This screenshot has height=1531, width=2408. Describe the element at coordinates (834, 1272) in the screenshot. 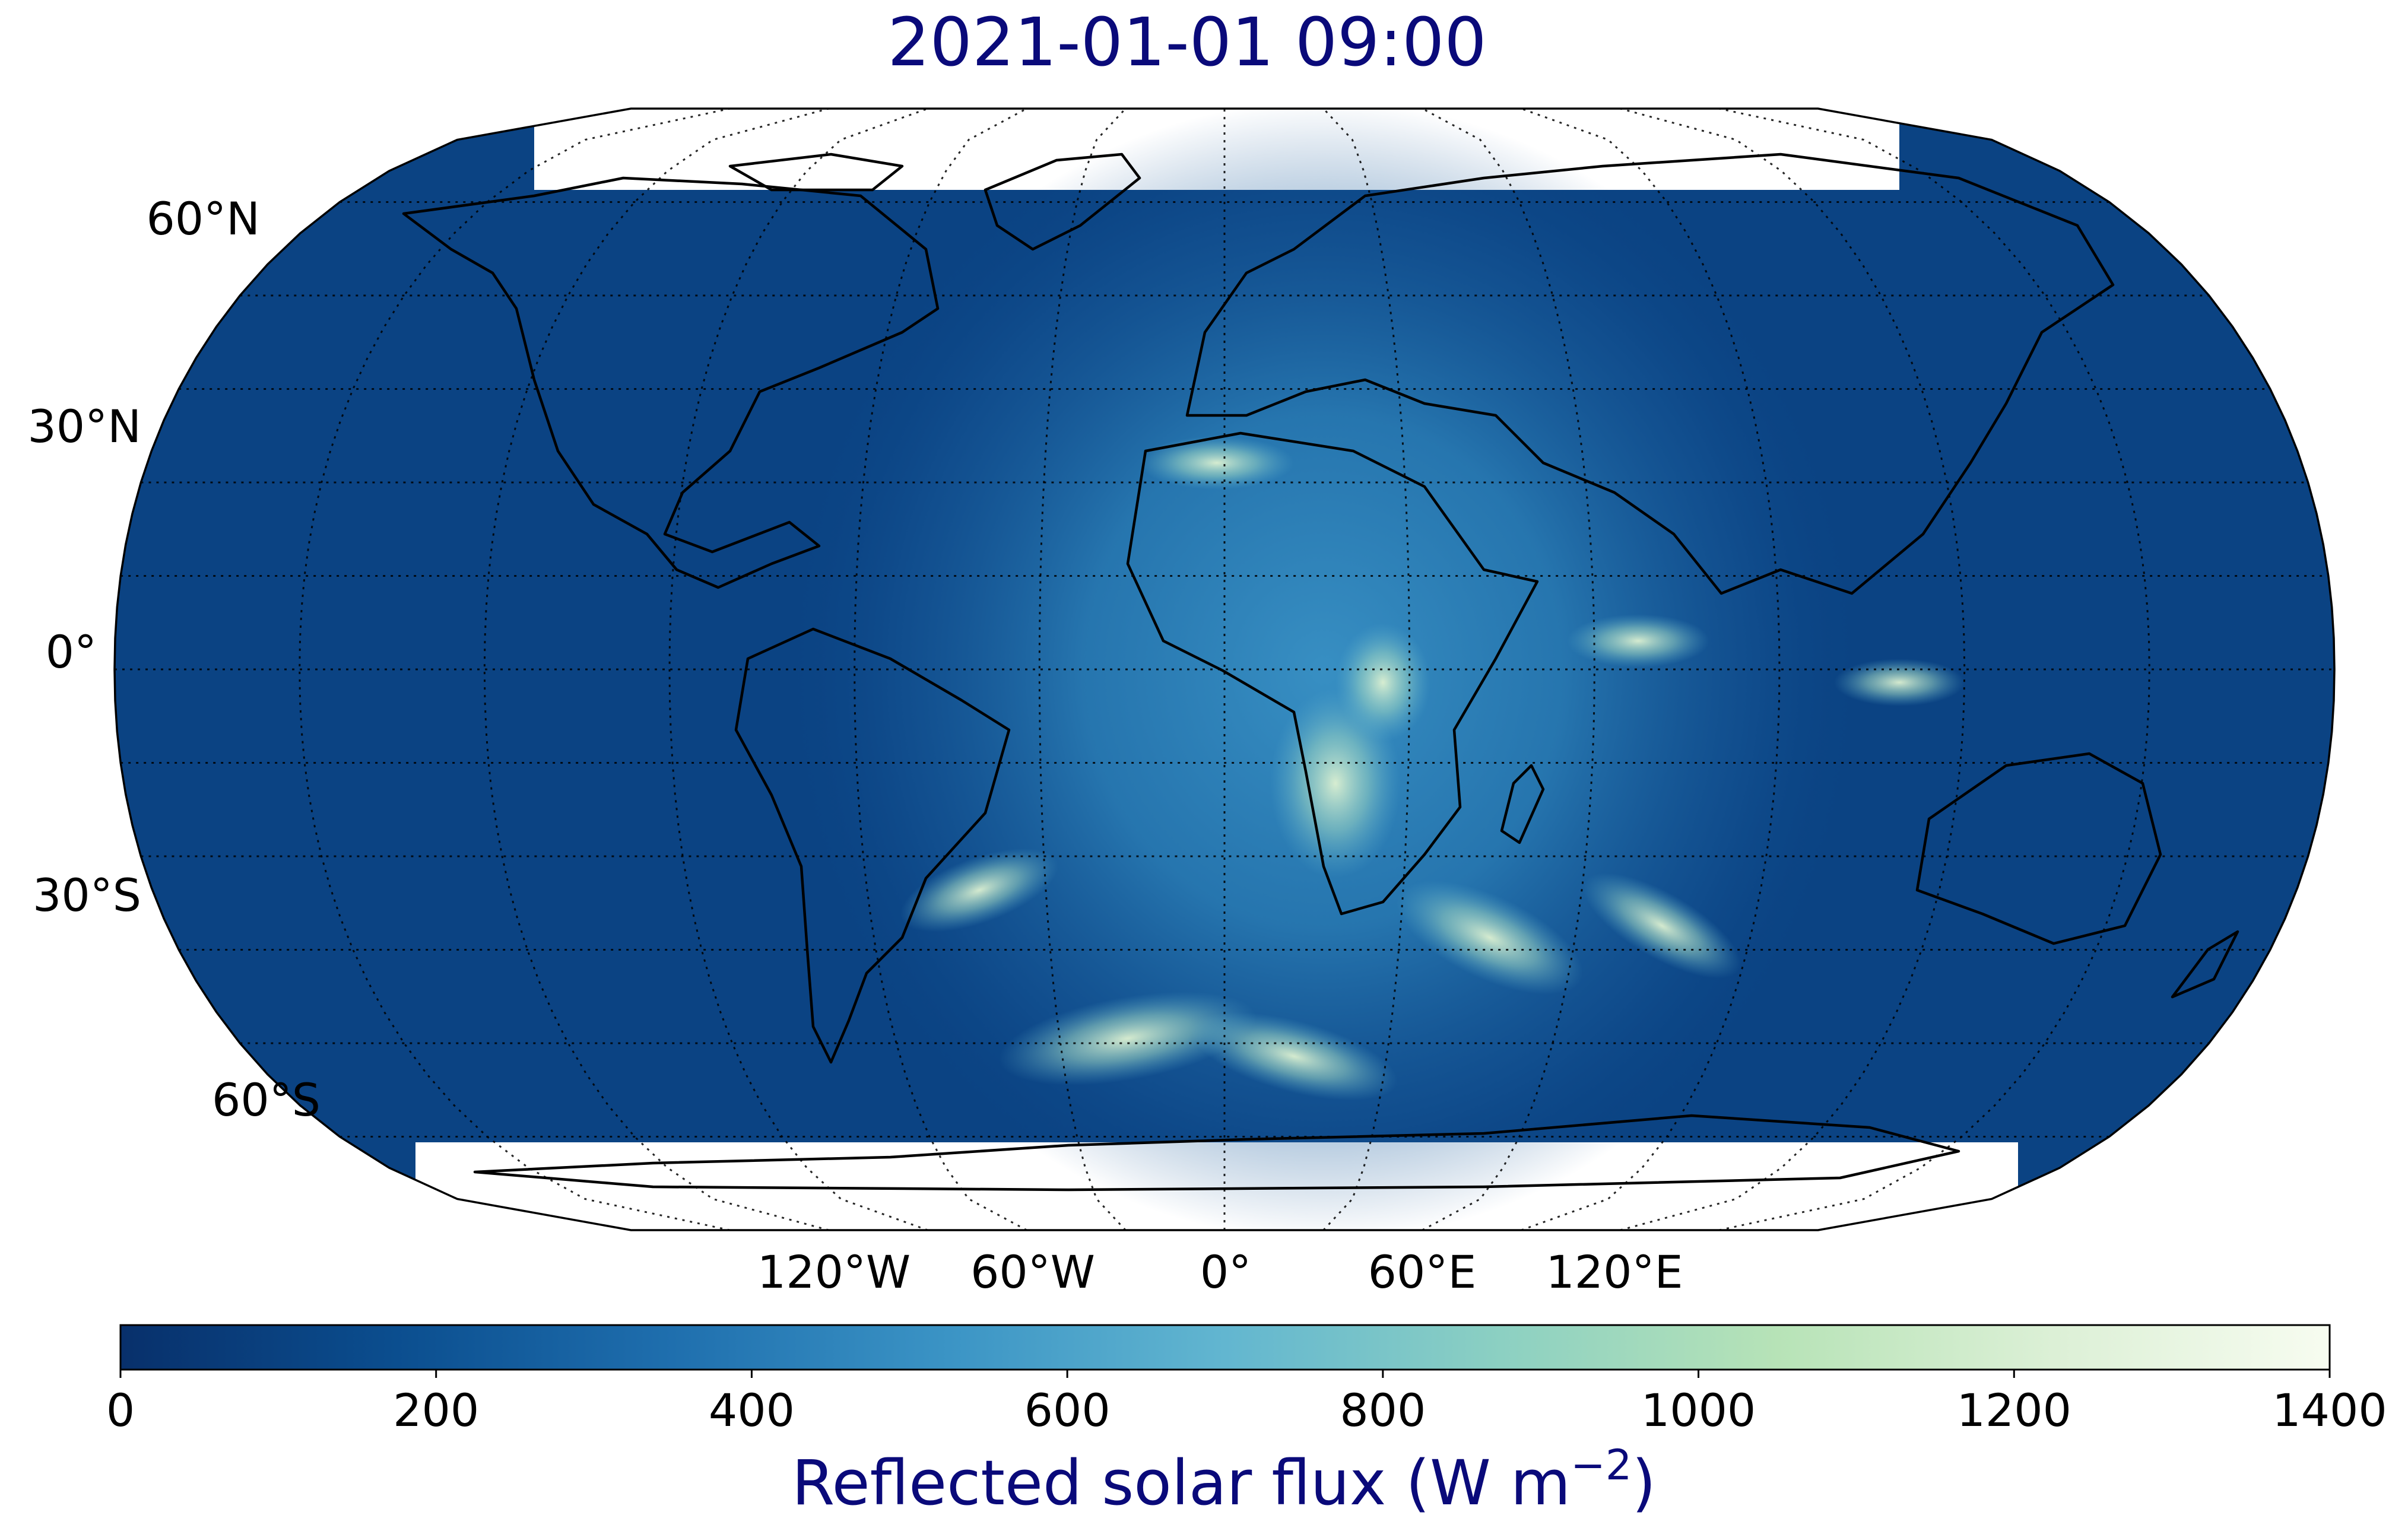

I see `lon-label-120w: 120°W` at that location.